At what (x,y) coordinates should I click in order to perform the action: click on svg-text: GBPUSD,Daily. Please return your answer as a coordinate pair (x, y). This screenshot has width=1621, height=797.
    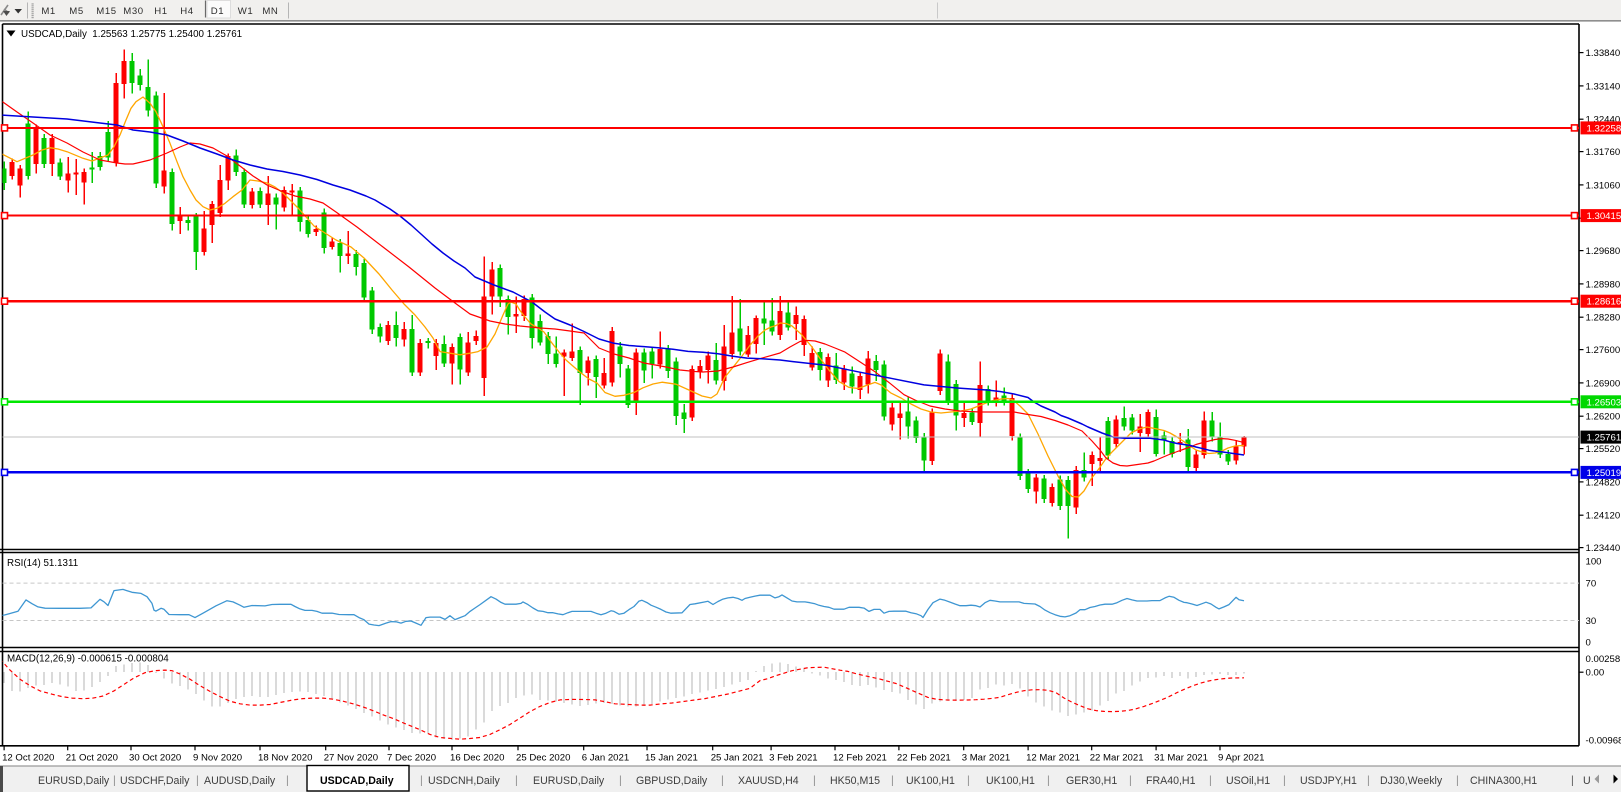
    Looking at the image, I should click on (672, 781).